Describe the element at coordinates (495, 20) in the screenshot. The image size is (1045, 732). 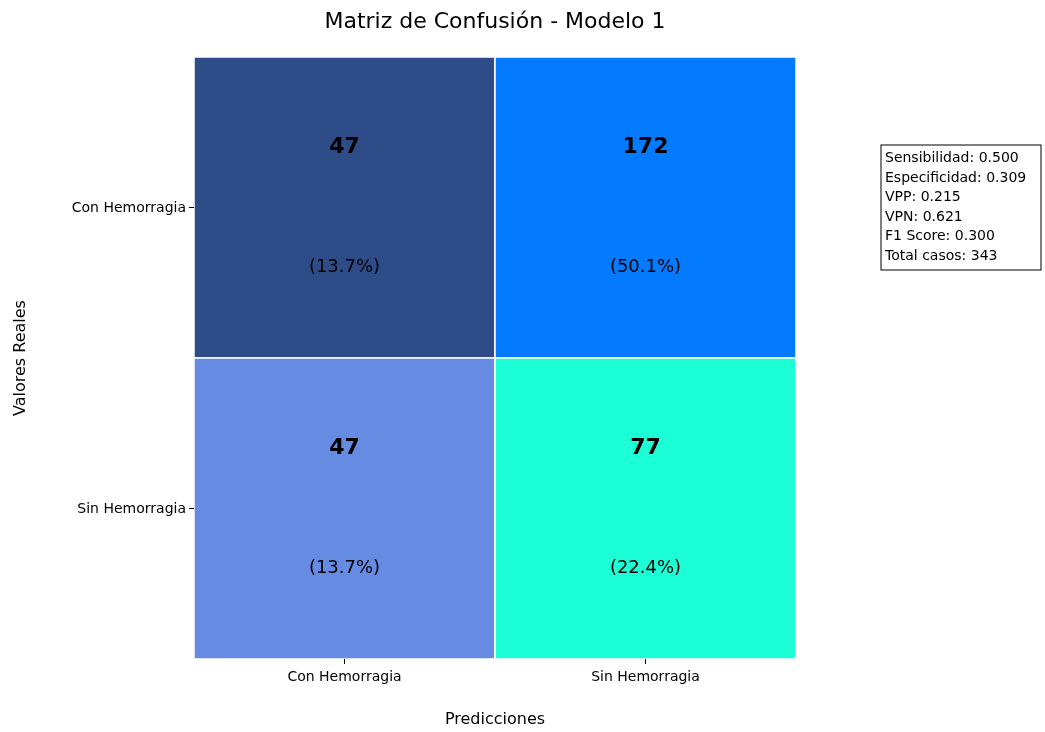
I see `chart-title: Matriz de Confusión - Modelo 1` at that location.